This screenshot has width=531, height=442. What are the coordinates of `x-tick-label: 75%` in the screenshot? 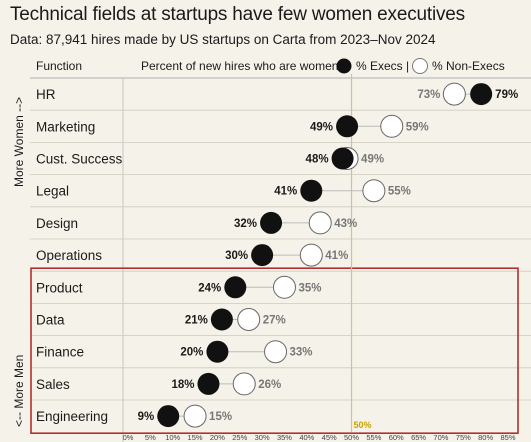 It's located at (463, 437).